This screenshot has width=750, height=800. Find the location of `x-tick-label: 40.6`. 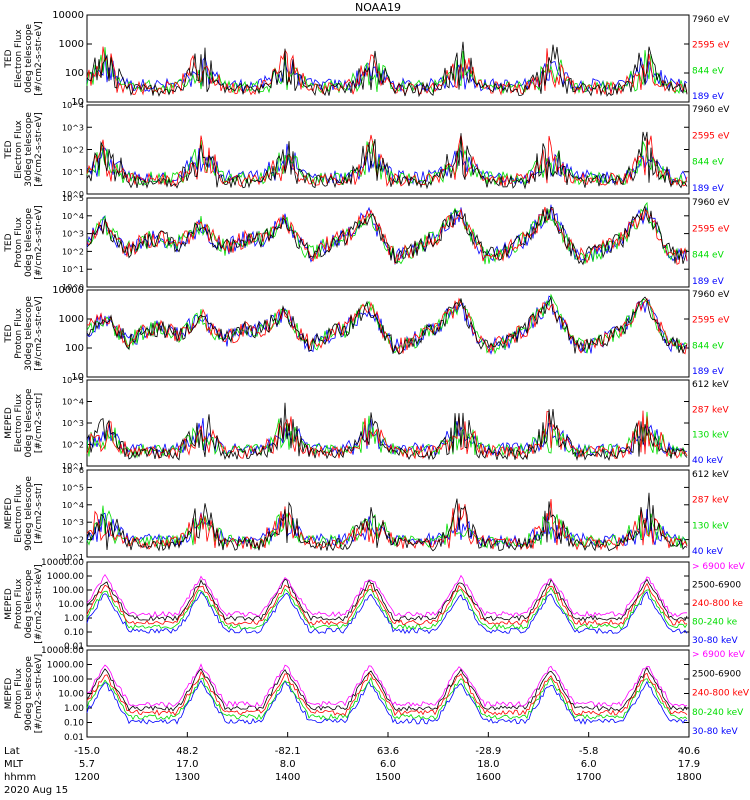

x-tick-label: 40.6 is located at coordinates (689, 751).